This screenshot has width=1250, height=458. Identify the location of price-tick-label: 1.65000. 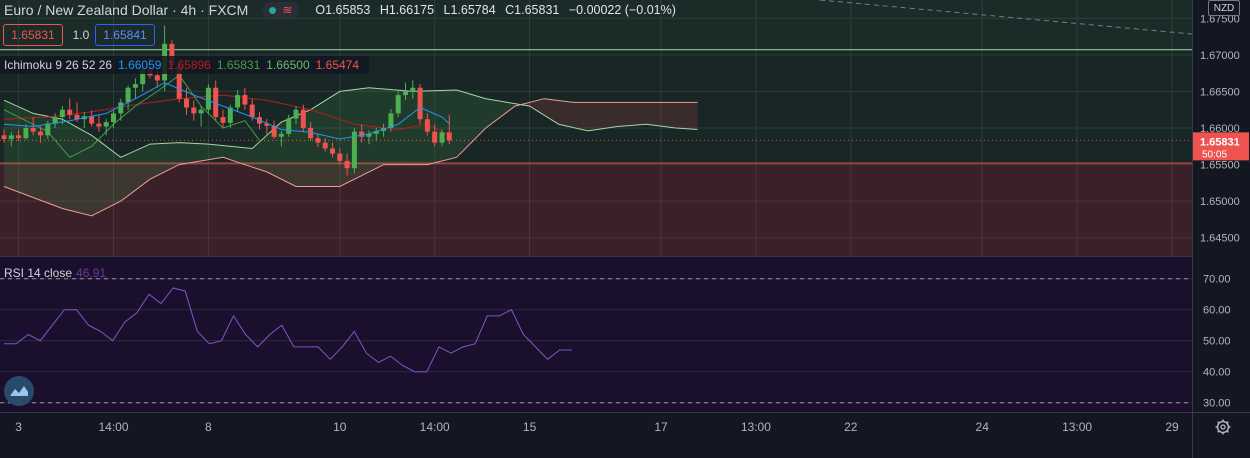
(1220, 202).